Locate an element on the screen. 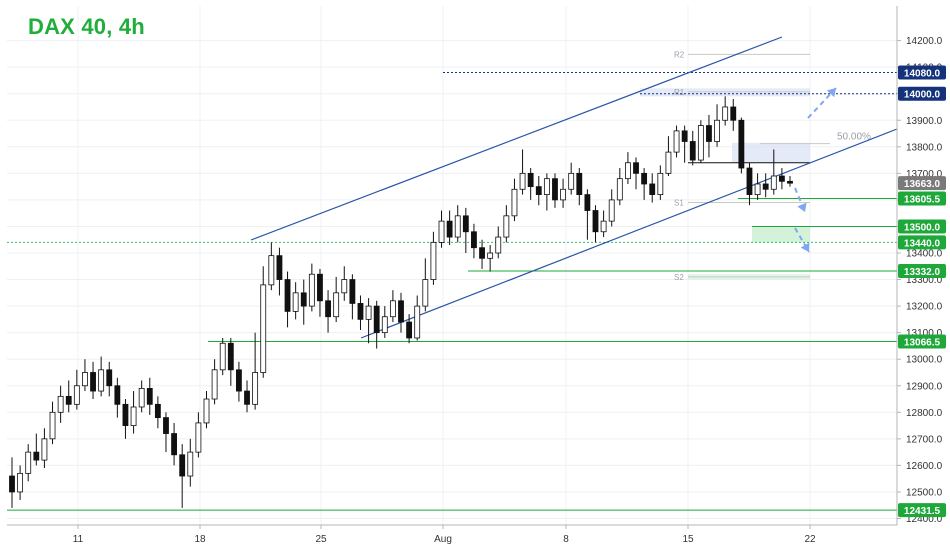  y-tick-label: 14200.0 is located at coordinates (924, 41).